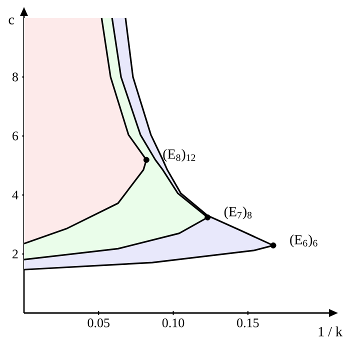  I want to click on y-axis-title: c, so click(11, 21).